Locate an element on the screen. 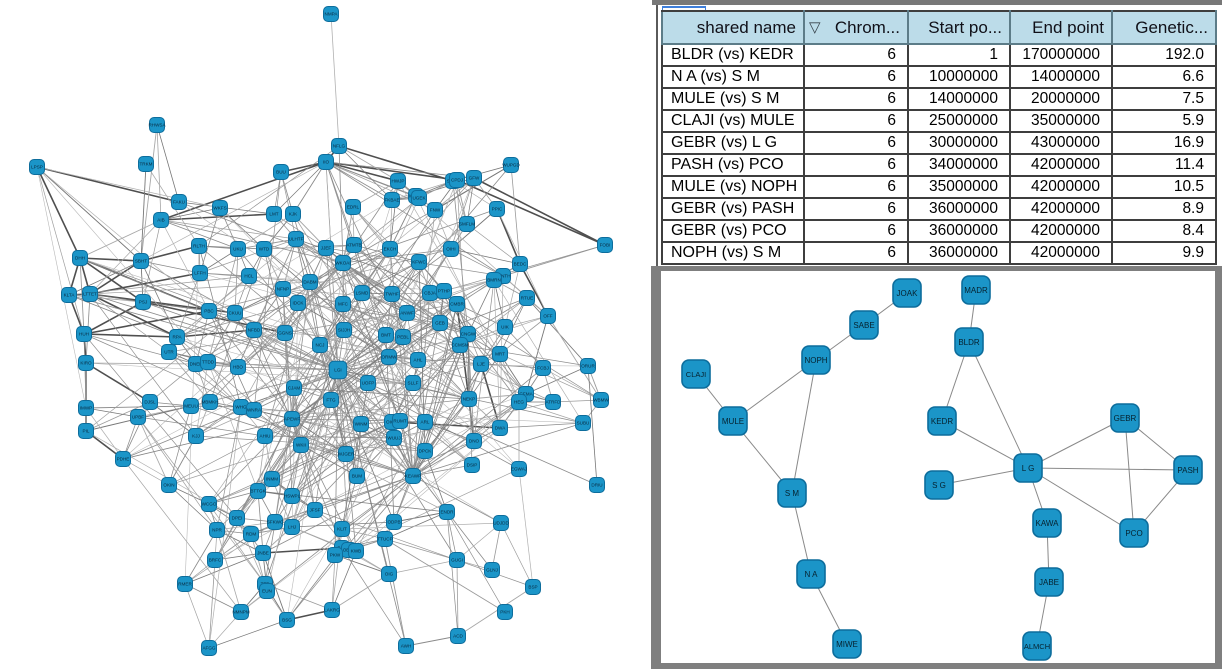  svg-text: BSG is located at coordinates (287, 620).